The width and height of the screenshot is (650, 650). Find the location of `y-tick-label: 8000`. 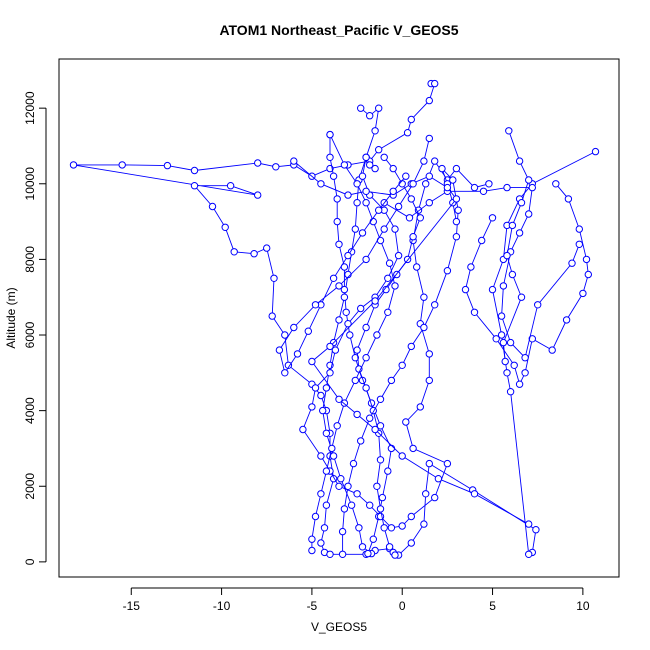

y-tick-label: 8000 is located at coordinates (30, 259).